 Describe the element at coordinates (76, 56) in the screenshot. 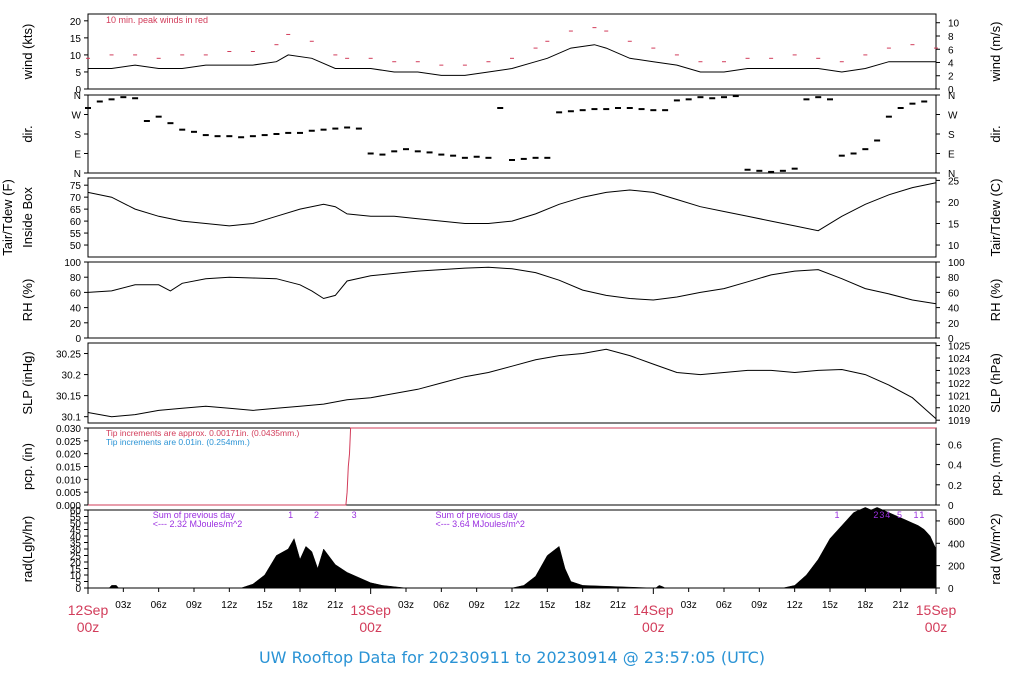

I see `wind-ytick-label: 10` at that location.